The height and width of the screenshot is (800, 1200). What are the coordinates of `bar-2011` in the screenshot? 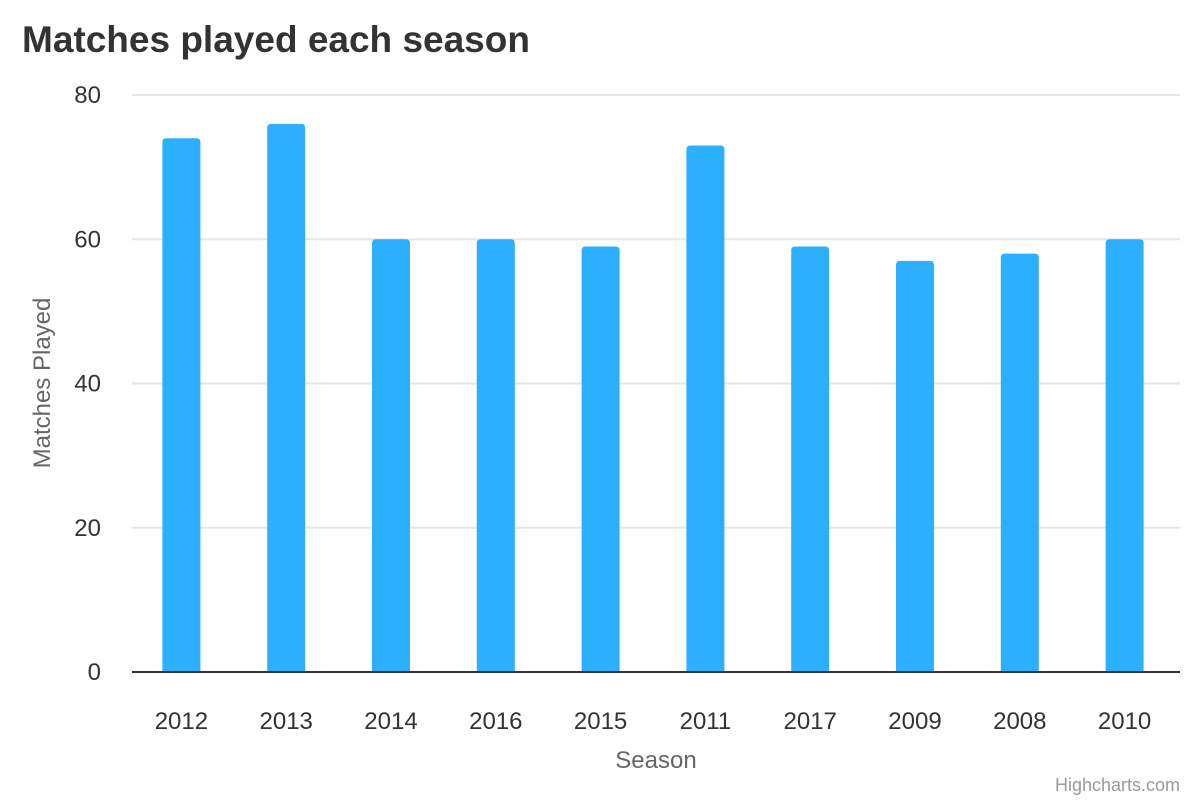 It's located at (705, 409).